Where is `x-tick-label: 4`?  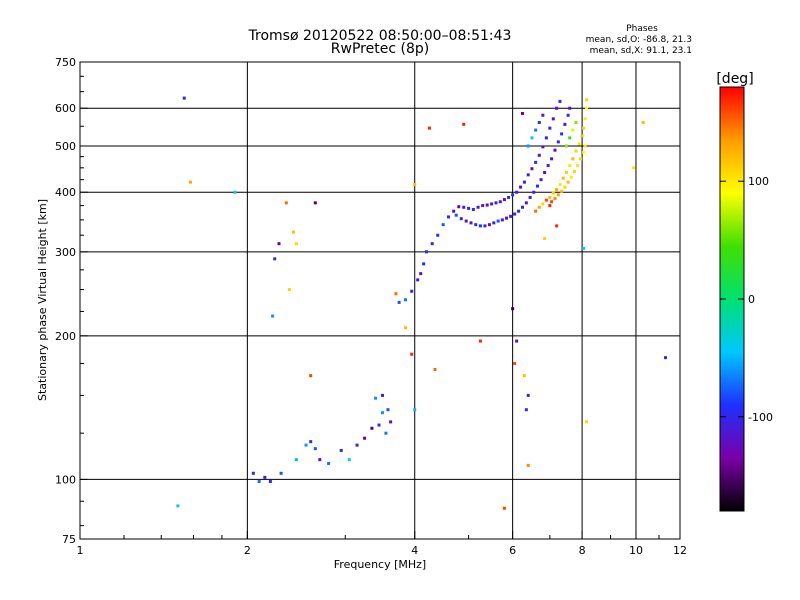
x-tick-label: 4 is located at coordinates (414, 550).